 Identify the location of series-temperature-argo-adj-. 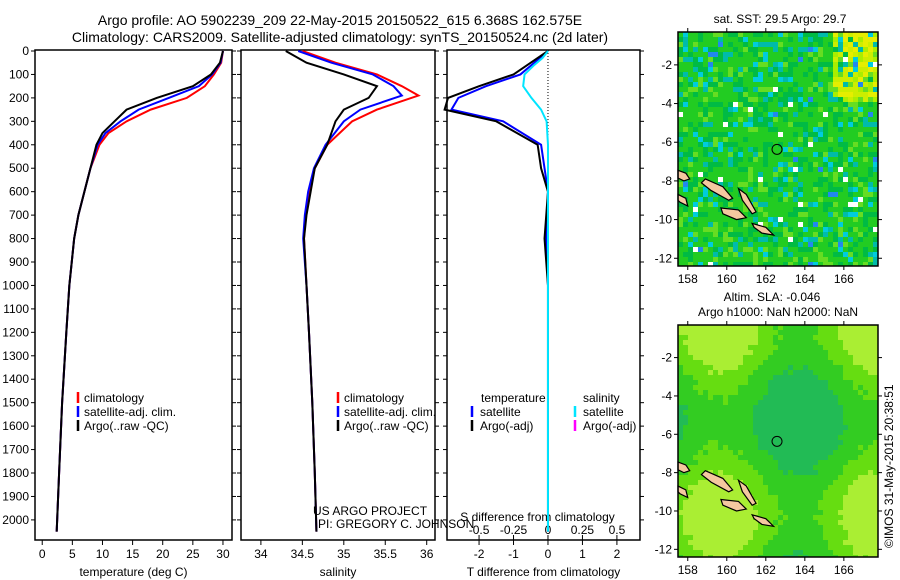
(496, 291).